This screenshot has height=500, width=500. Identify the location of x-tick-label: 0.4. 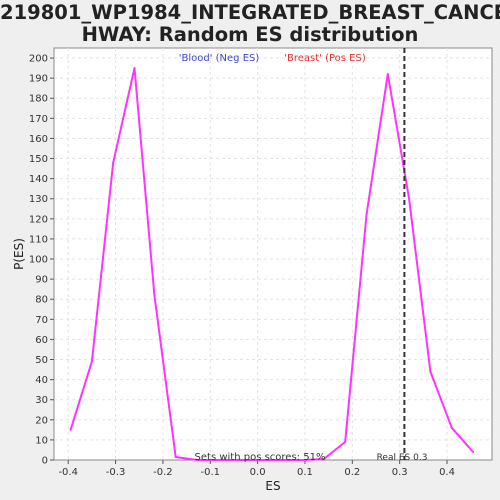
(447, 472).